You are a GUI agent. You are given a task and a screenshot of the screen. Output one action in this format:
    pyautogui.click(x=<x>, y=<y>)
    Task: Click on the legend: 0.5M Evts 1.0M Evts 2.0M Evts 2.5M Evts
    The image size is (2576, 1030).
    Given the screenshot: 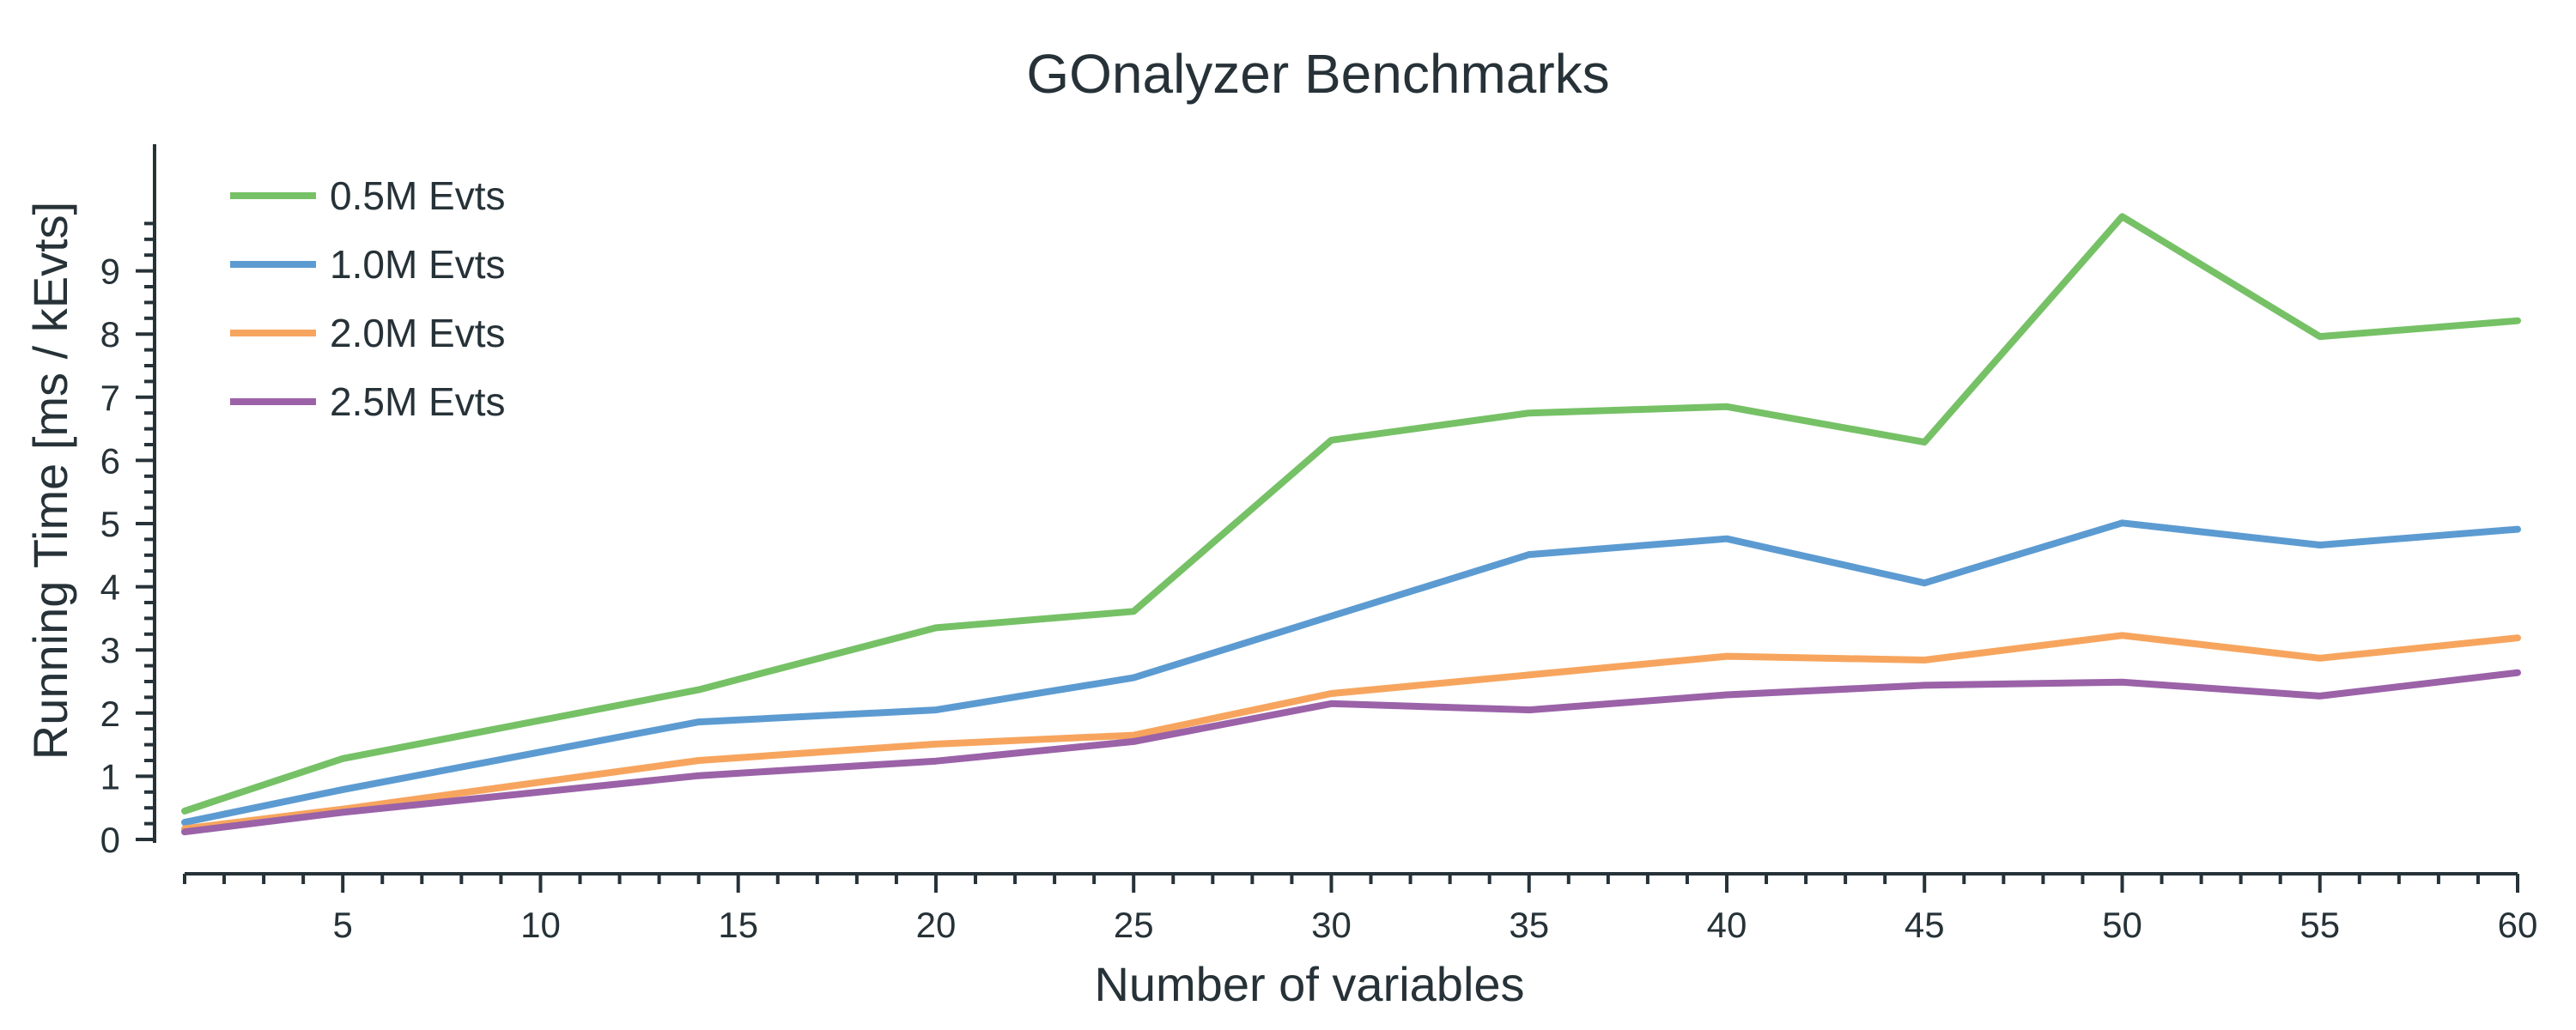 What is the action you would take?
    pyautogui.click(x=368, y=298)
    